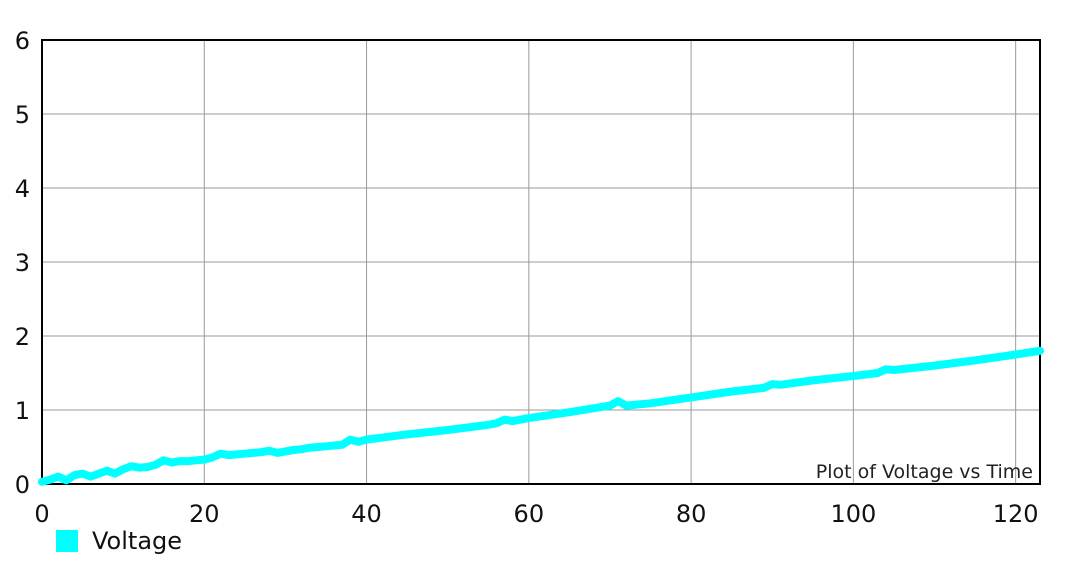 The width and height of the screenshot is (1080, 568). Describe the element at coordinates (366, 514) in the screenshot. I see `x-tick-label: 40` at that location.